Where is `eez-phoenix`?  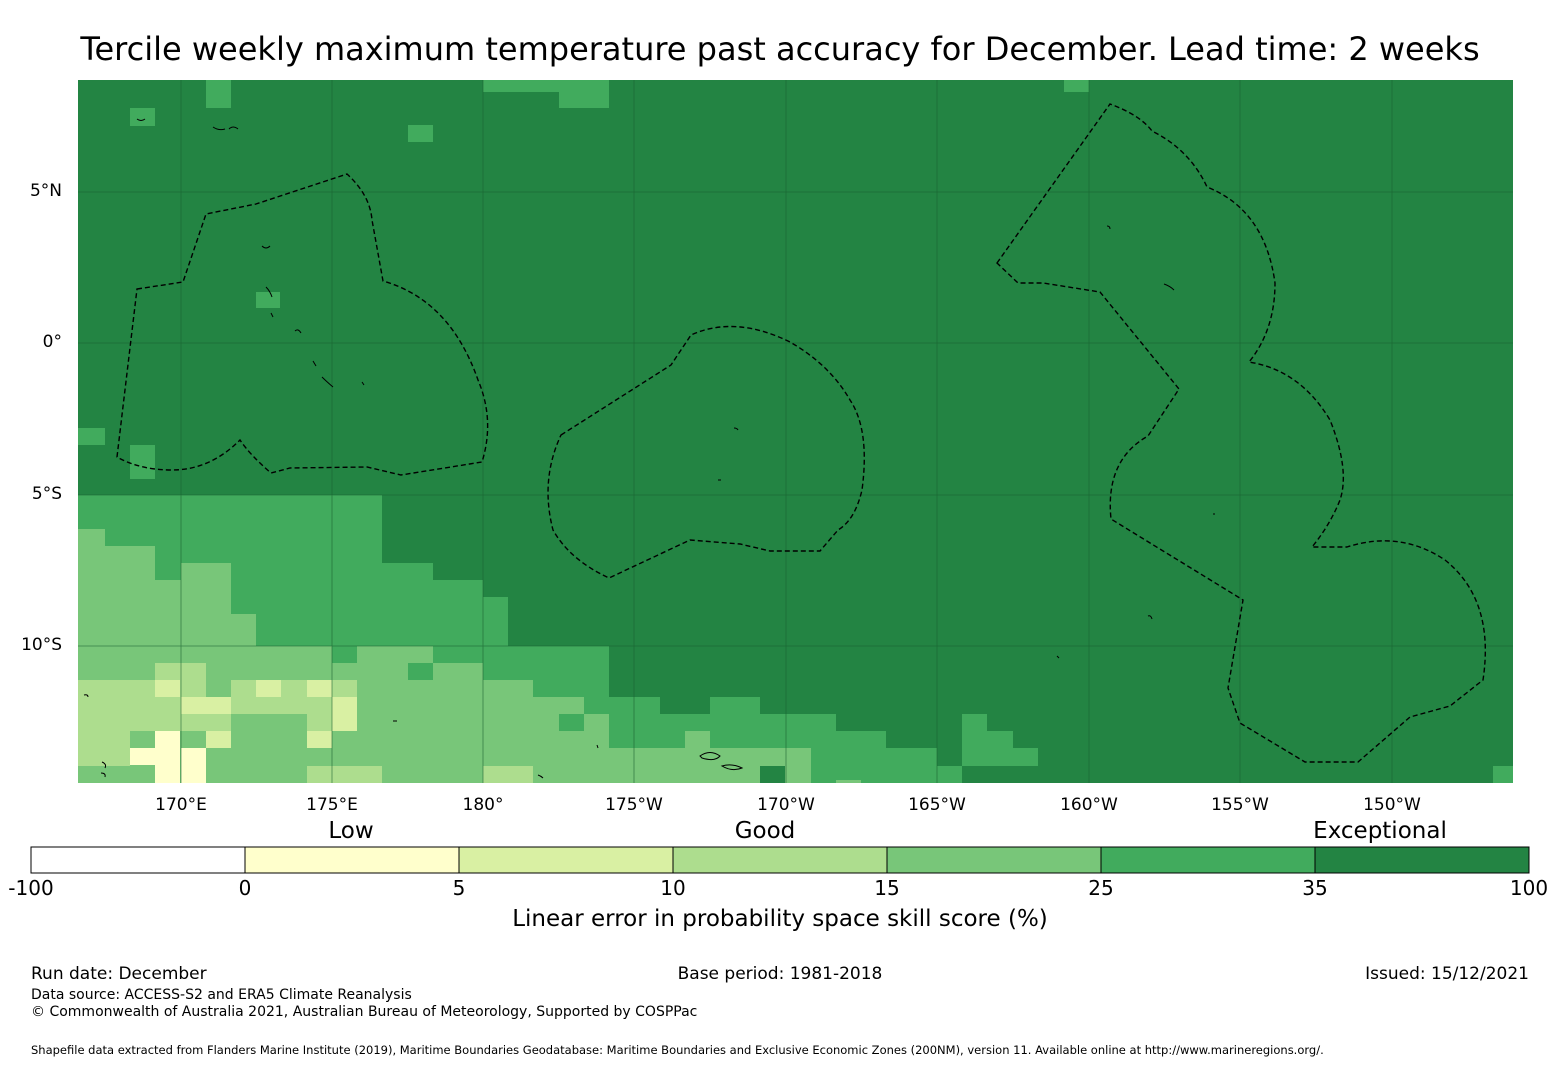
eez-phoenix is located at coordinates (706, 452).